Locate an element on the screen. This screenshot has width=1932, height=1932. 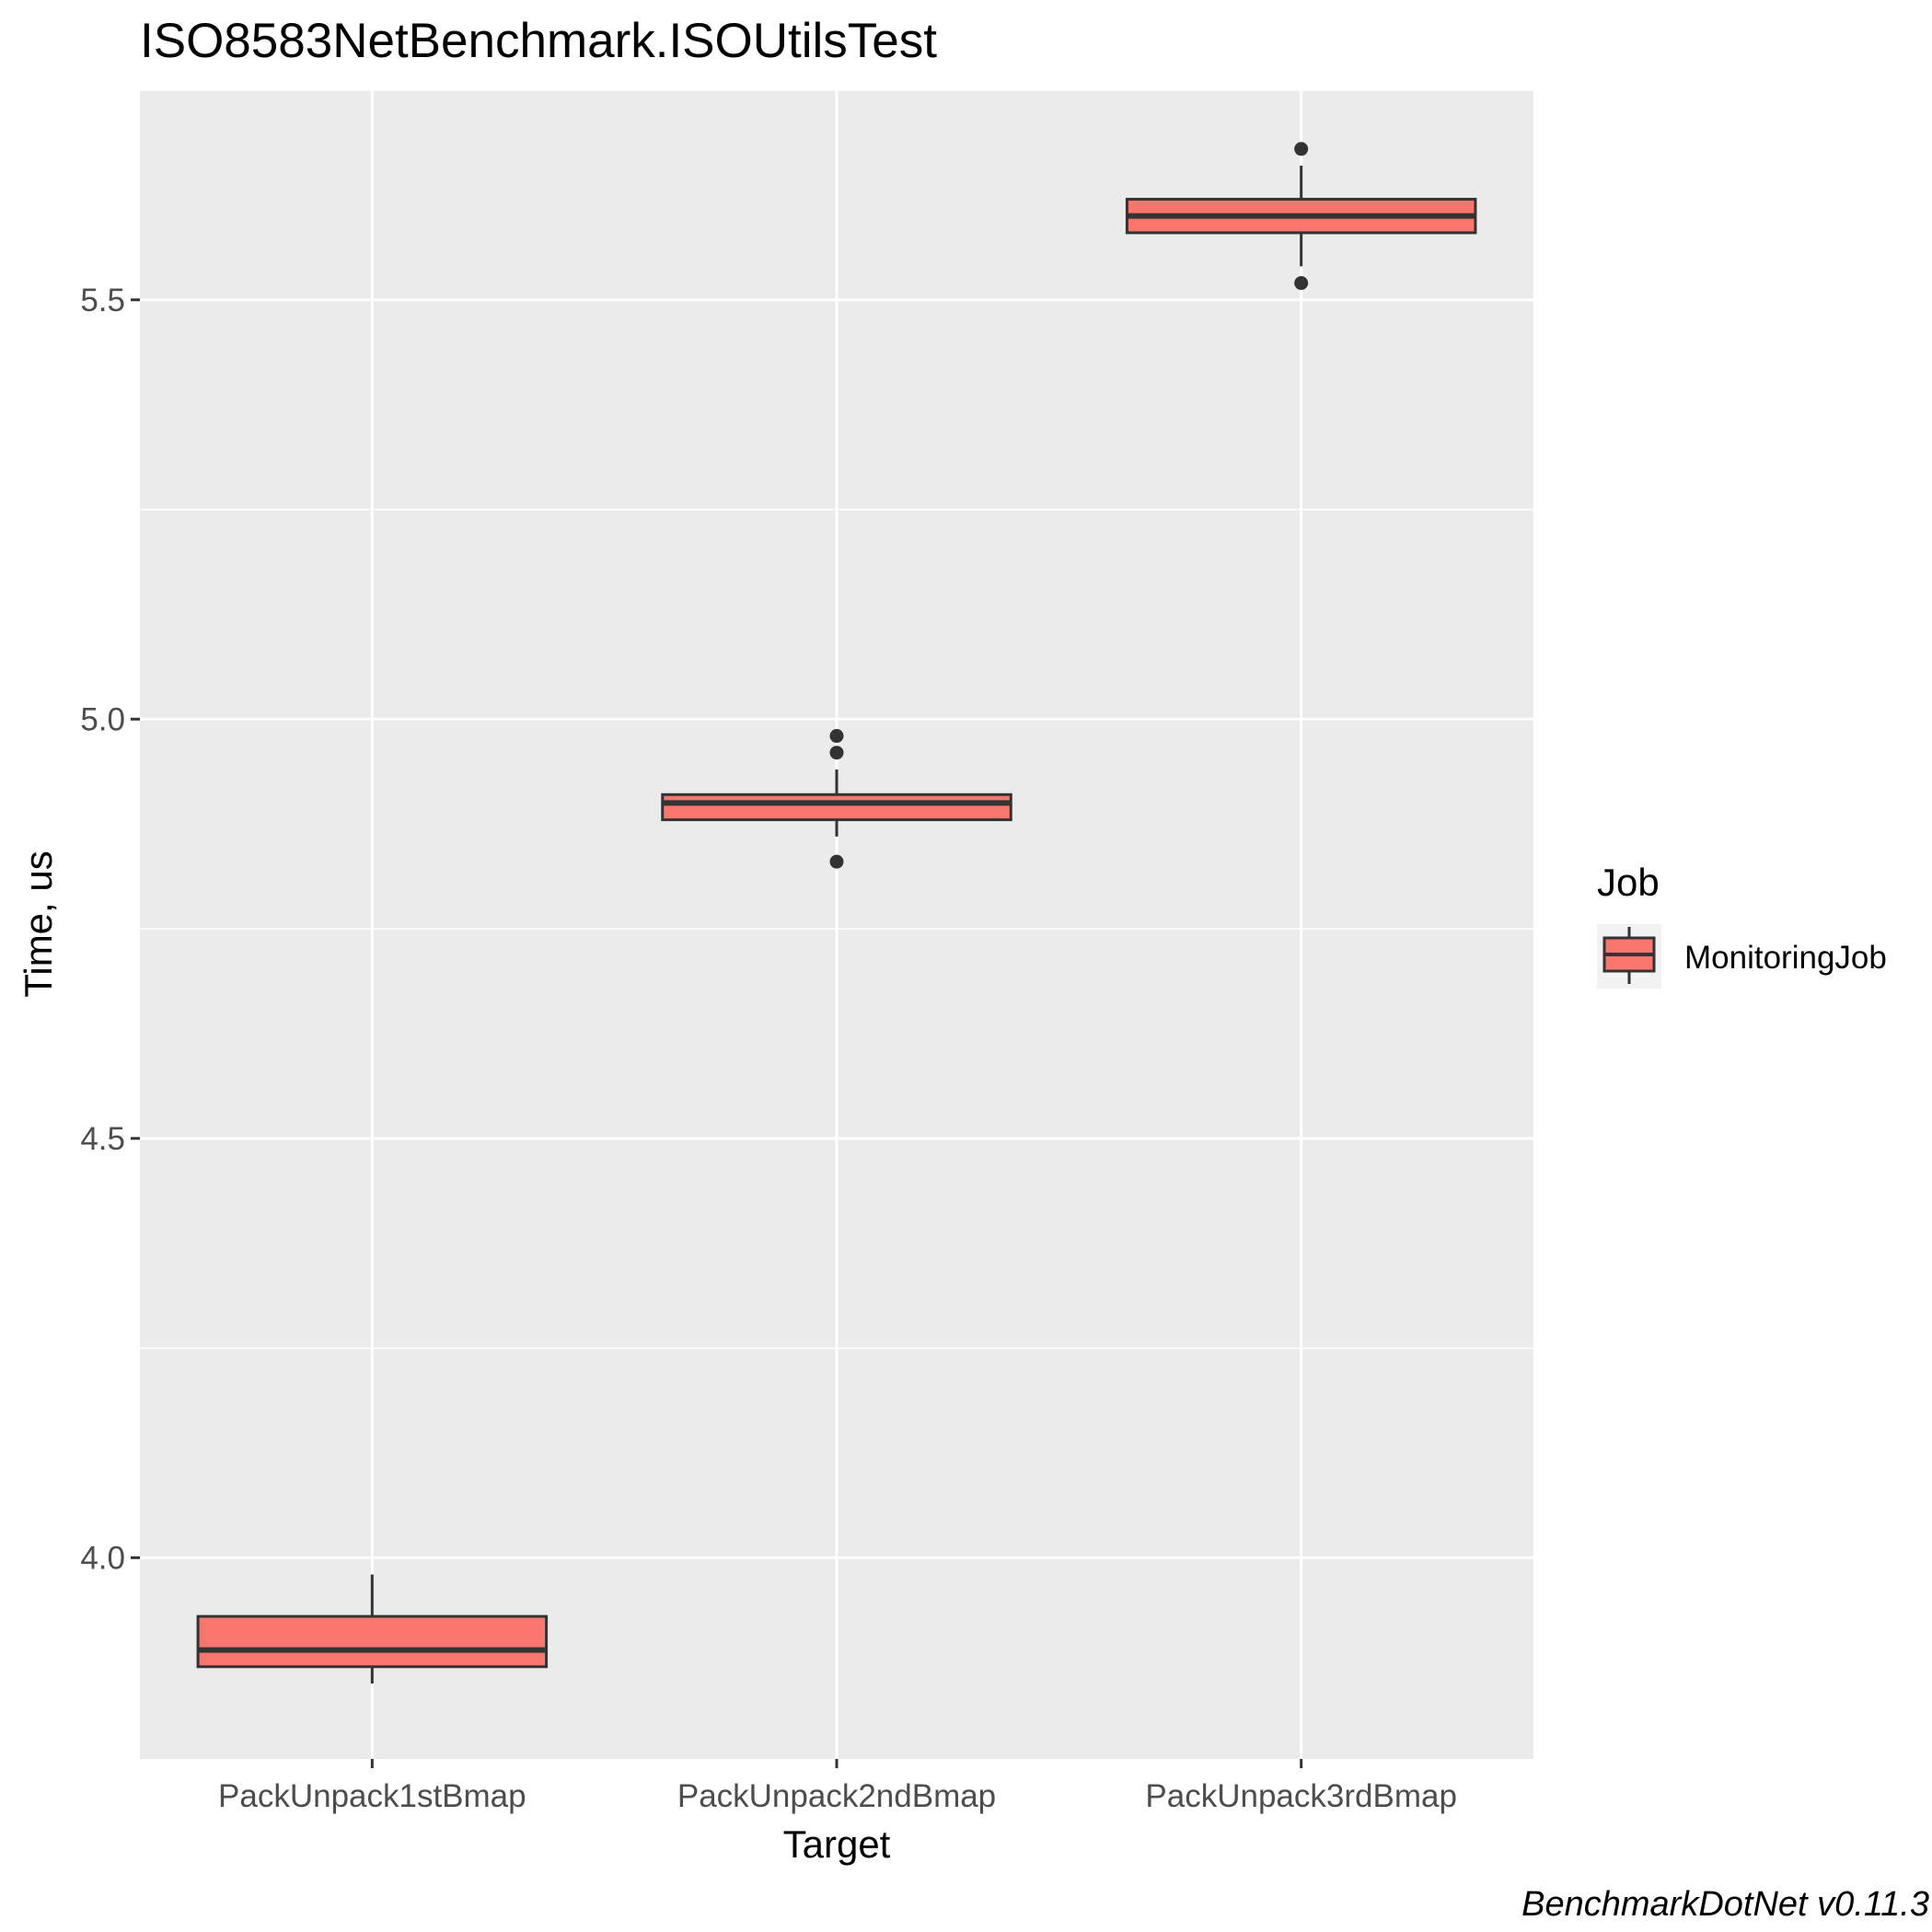
x-tick-label: PackUnpack2ndBmap is located at coordinates (837, 1796).